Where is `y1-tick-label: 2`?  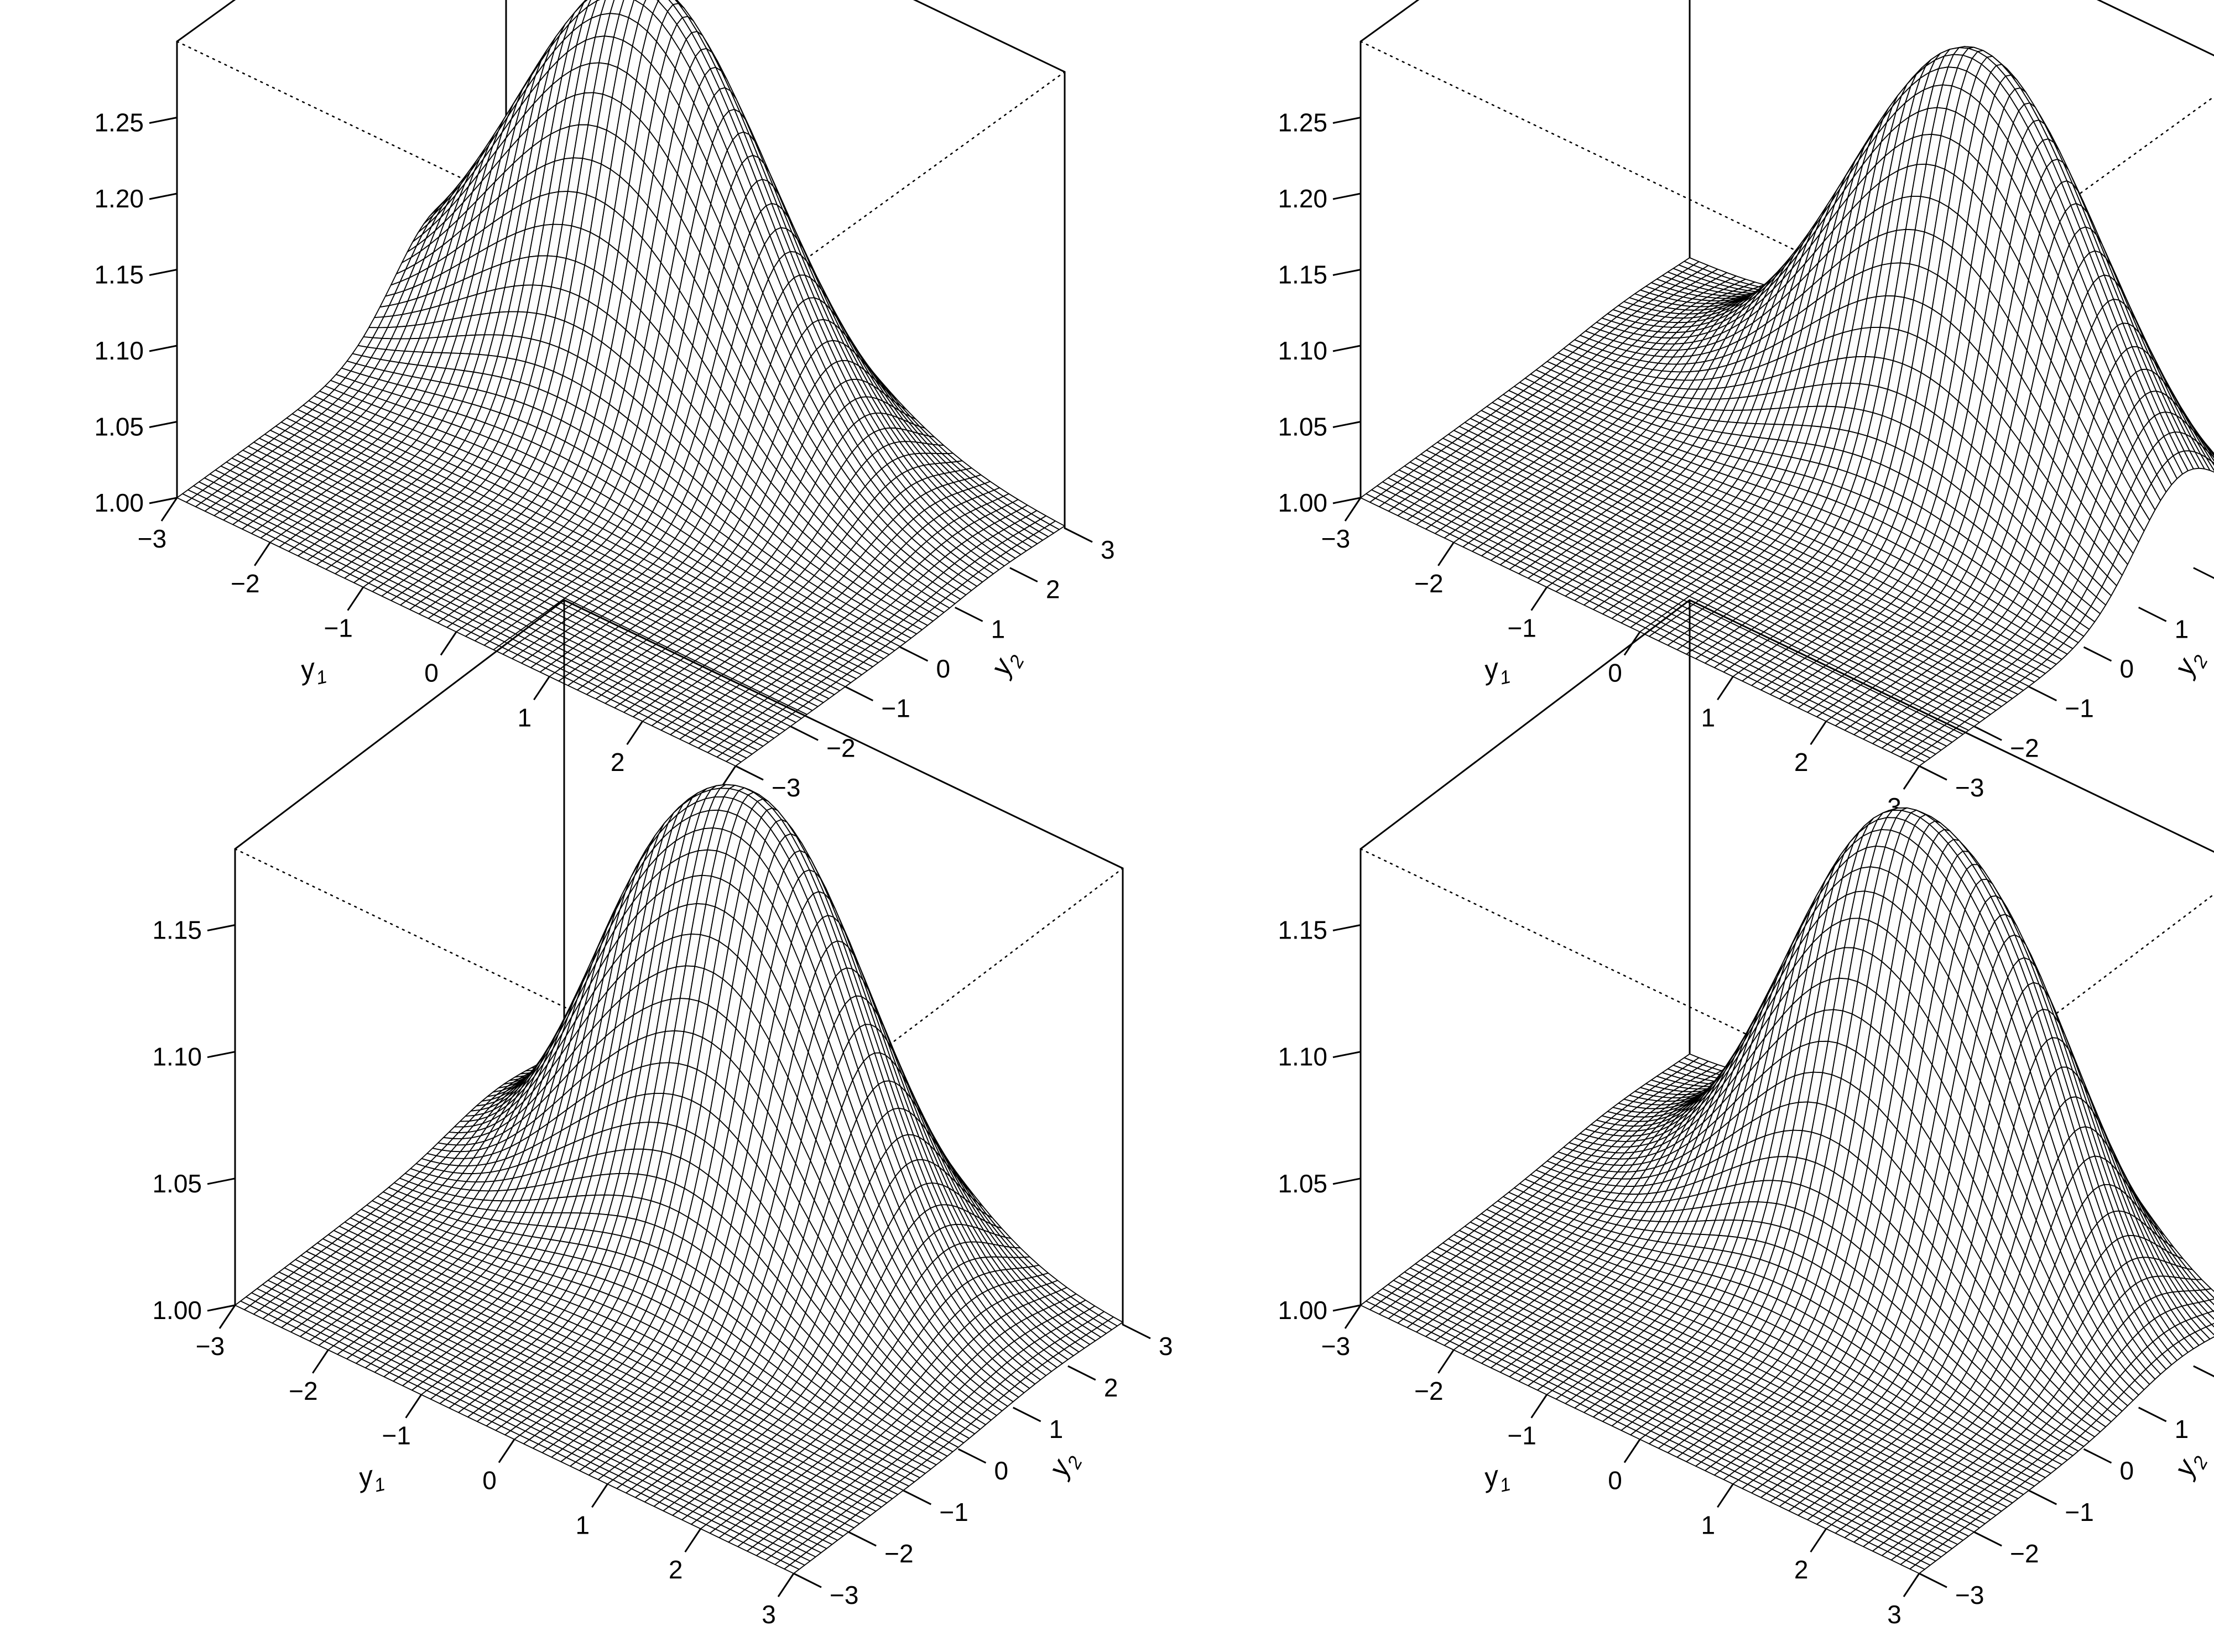 y1-tick-label: 2 is located at coordinates (618, 762).